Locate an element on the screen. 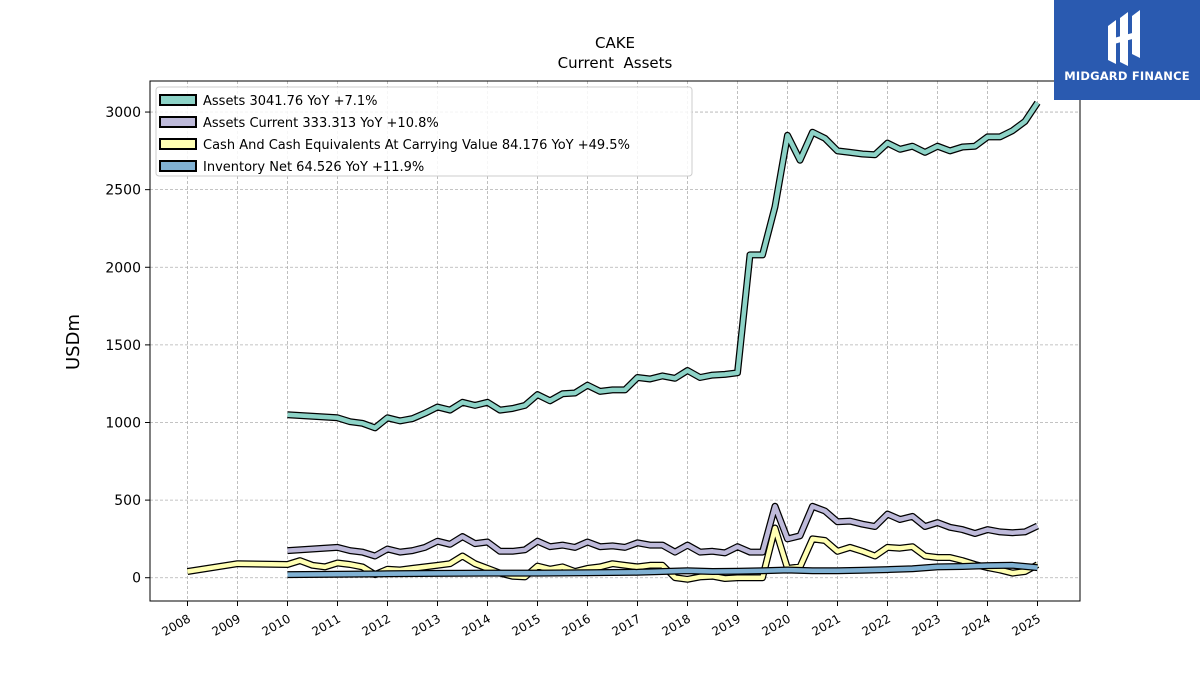 Image resolution: width=1200 pixels, height=675 pixels. brand-logo: MIDGARD FINANCE is located at coordinates (1127, 50).